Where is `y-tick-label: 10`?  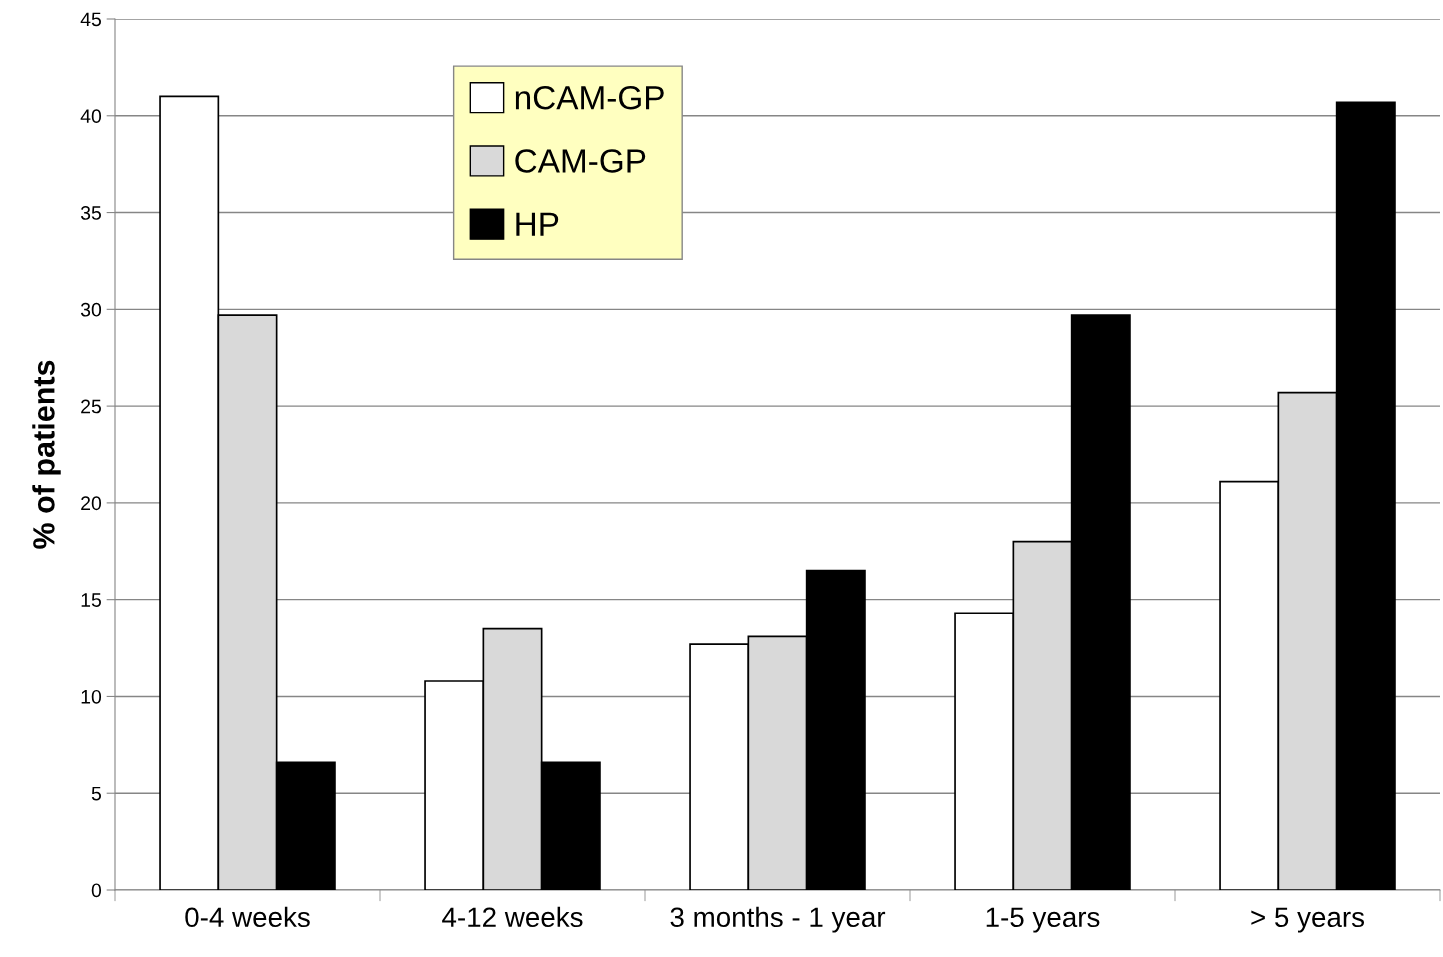 y-tick-label: 10 is located at coordinates (91, 696).